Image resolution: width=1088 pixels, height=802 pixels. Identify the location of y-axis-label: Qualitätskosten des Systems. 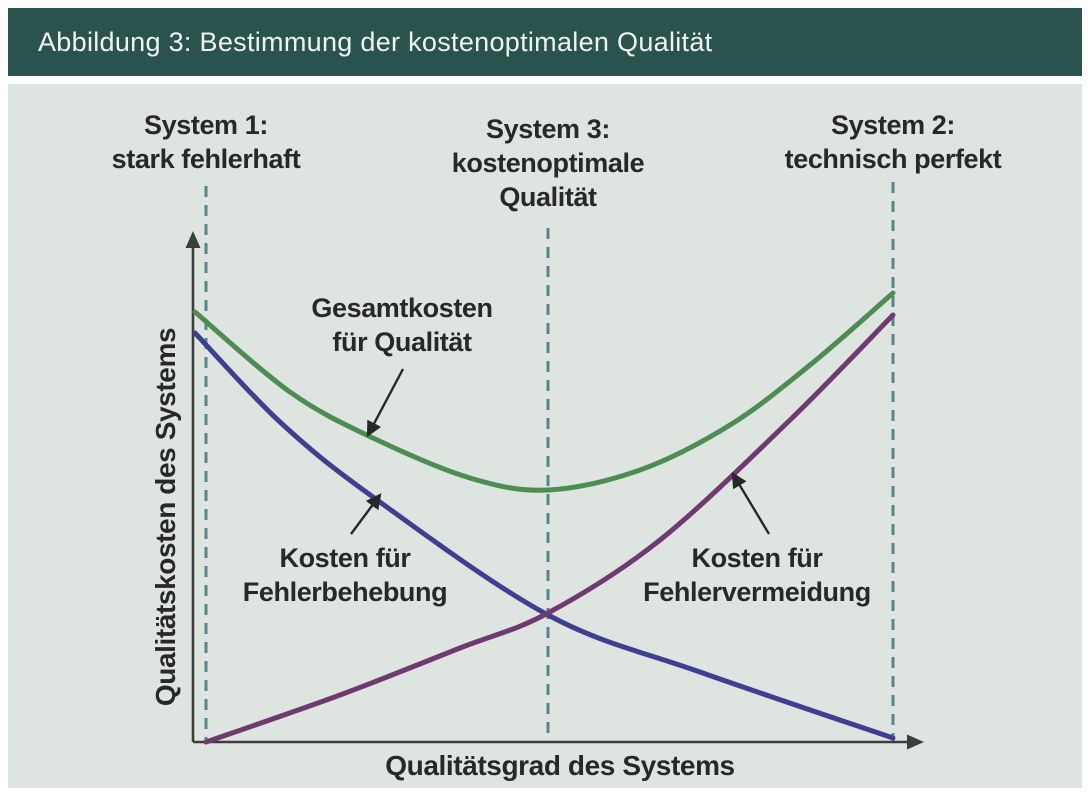
(165, 517).